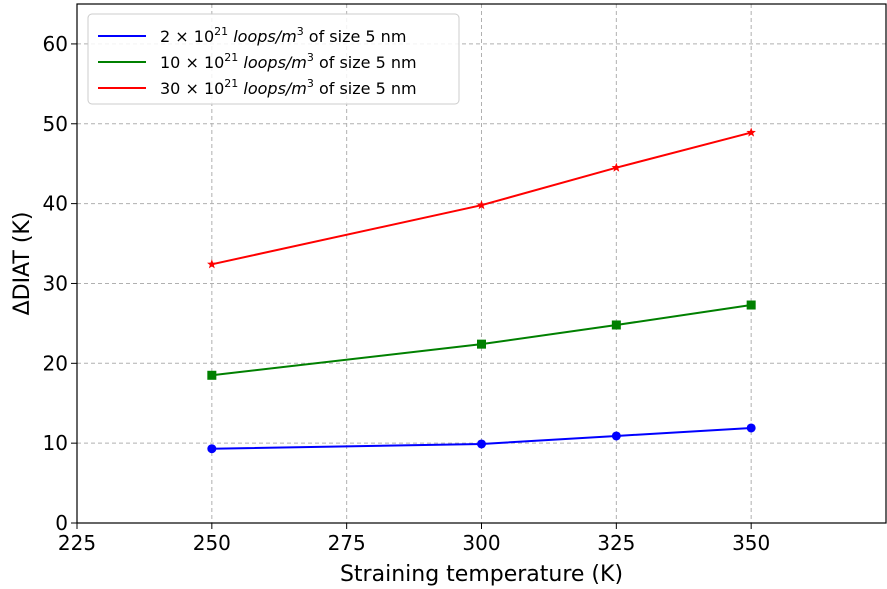 The image size is (887, 589). Describe the element at coordinates (212, 543) in the screenshot. I see `x-tick-label: 250` at that location.